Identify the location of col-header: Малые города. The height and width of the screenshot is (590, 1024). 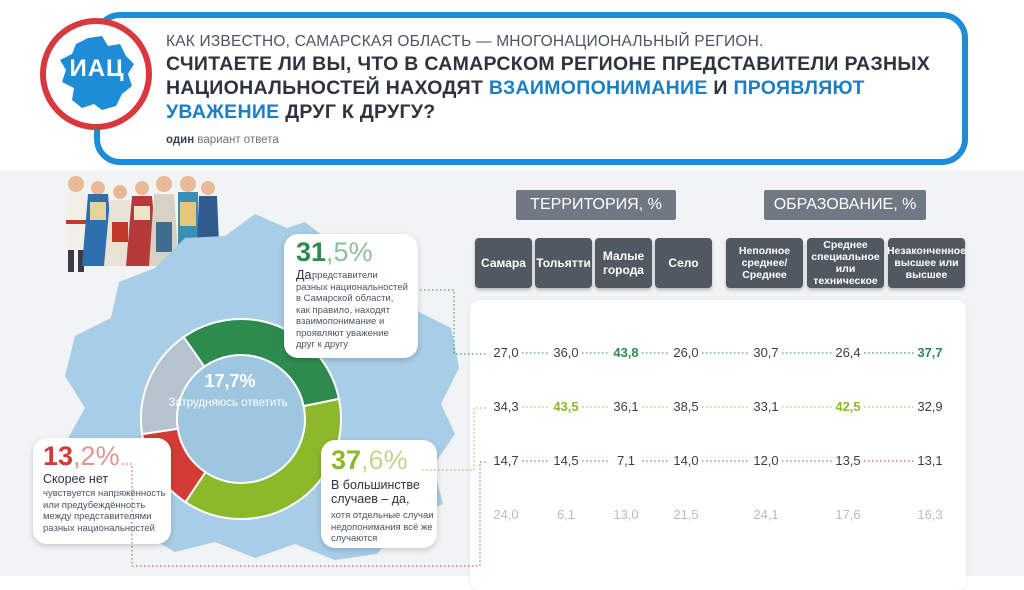
(623, 263).